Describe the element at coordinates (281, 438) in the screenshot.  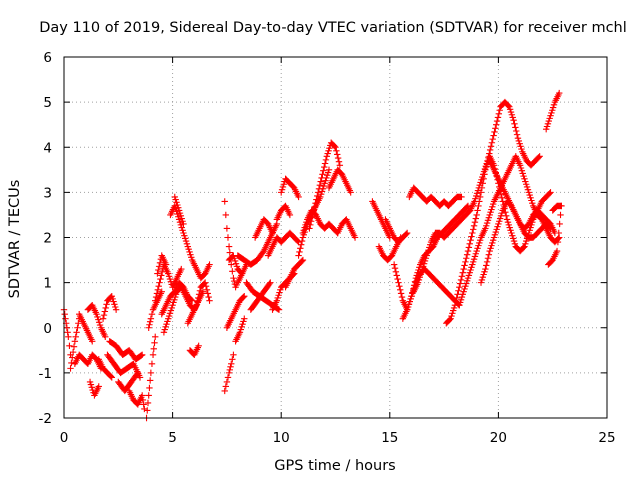
I see `x-tick-label: 10` at that location.